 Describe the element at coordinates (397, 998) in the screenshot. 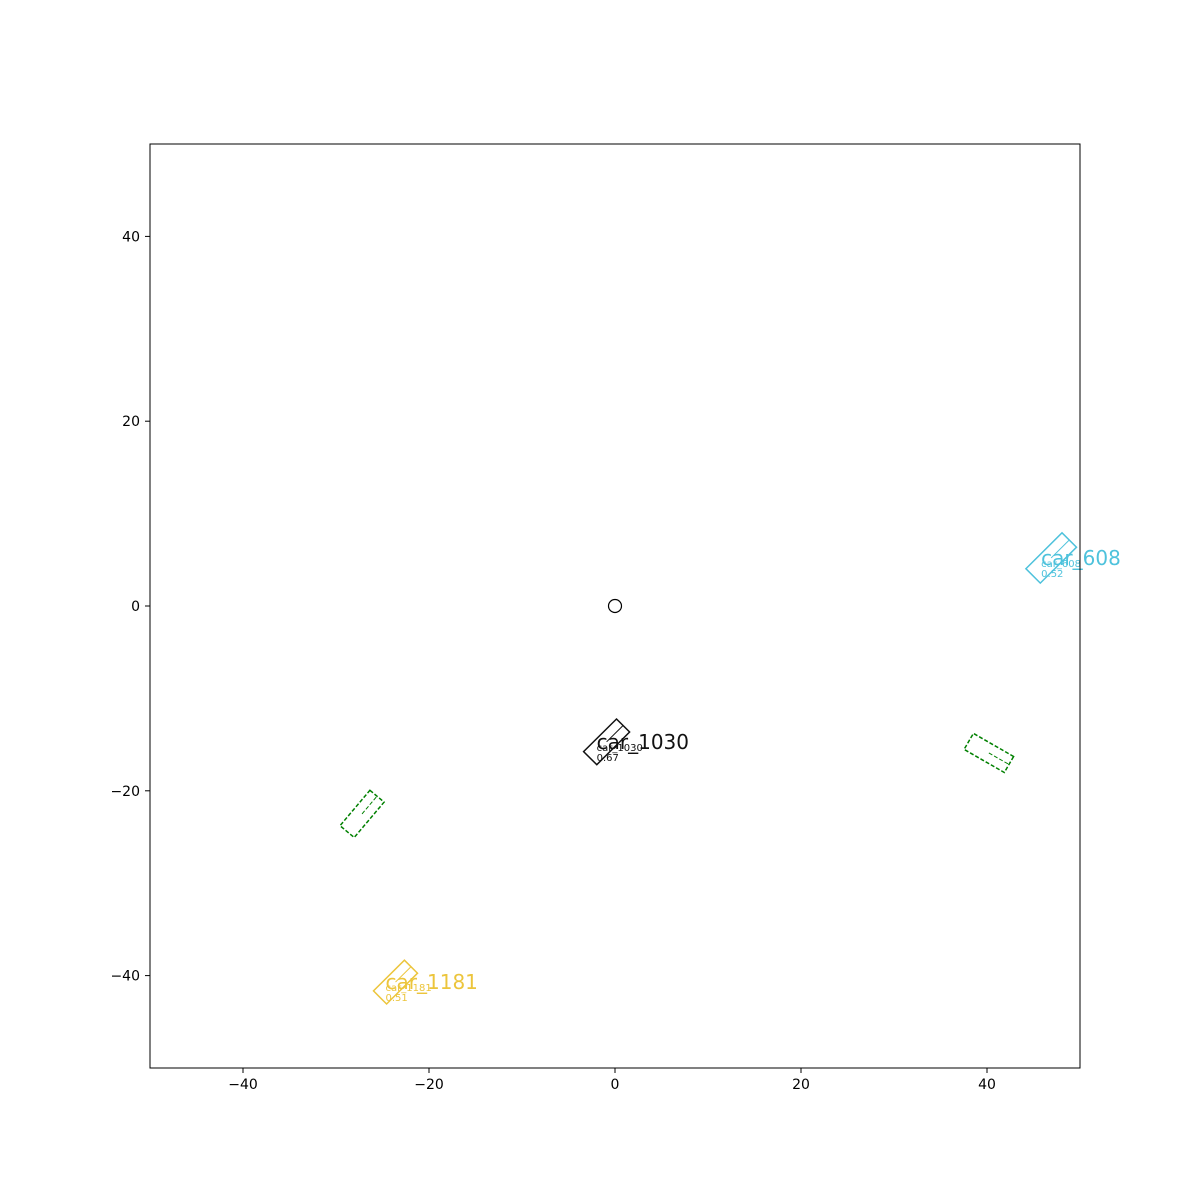

I see `predicted-box-score-label: 0.51` at that location.